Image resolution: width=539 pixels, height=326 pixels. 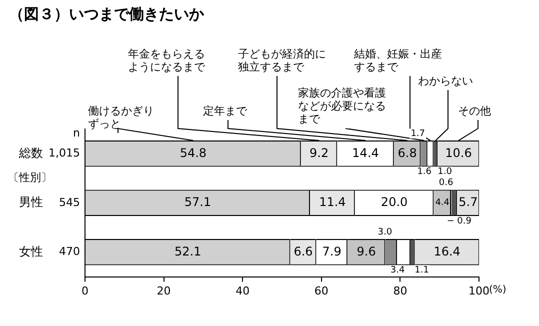 What do you see at coordinates (342, 106) in the screenshot?
I see `text: 家族の介護や看護などが必要になるまで` at bounding box center [342, 106].